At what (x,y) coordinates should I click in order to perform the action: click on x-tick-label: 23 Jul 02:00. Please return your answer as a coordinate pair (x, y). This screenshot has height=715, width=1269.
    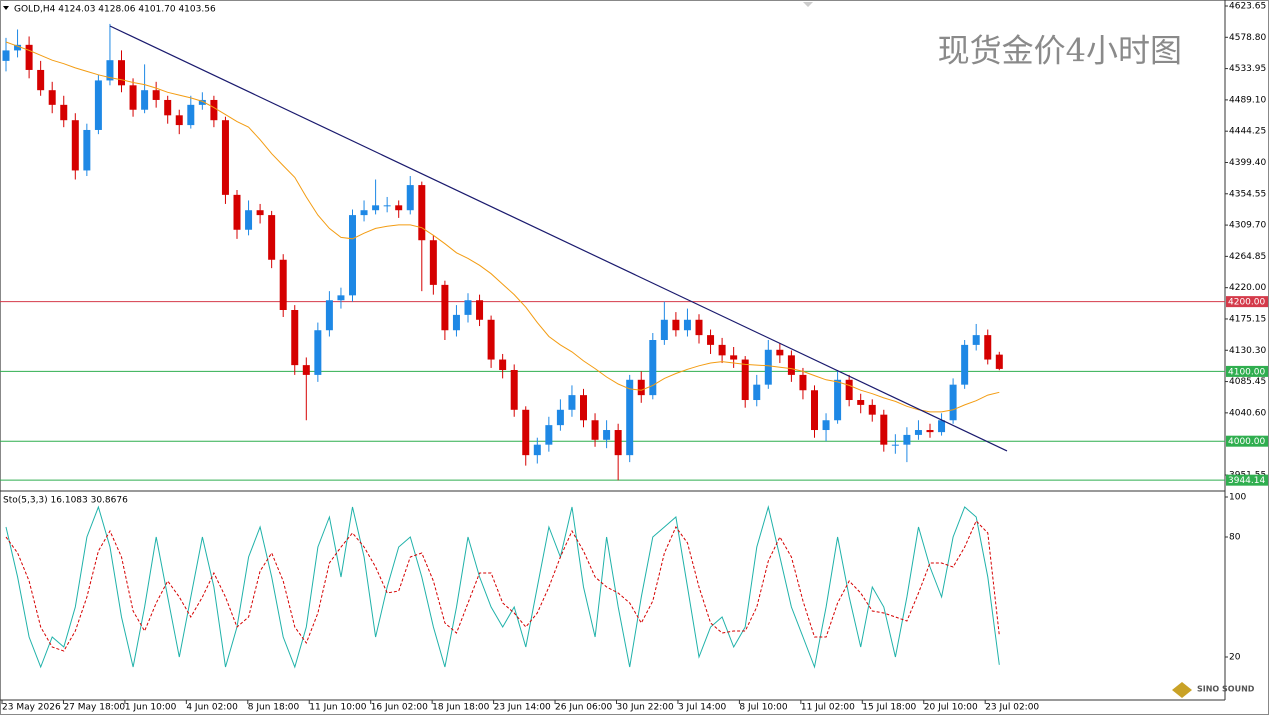
    Looking at the image, I should click on (1012, 708).